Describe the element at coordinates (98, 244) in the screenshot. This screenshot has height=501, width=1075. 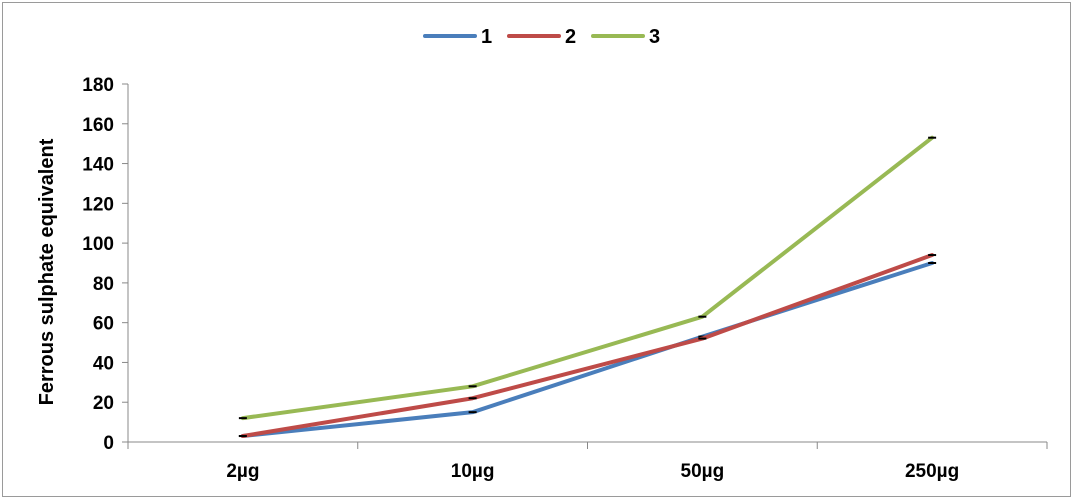
I see `y-tick-label: 100` at that location.